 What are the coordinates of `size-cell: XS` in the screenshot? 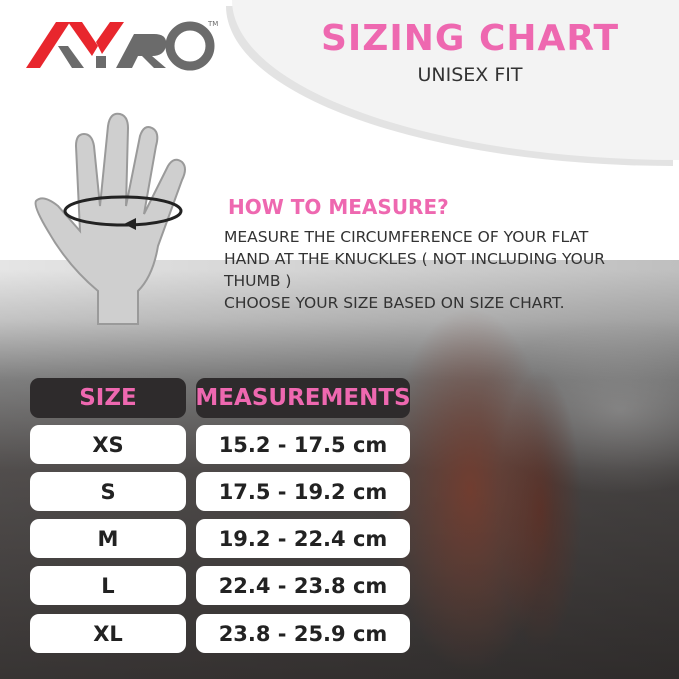 It's located at (108, 444).